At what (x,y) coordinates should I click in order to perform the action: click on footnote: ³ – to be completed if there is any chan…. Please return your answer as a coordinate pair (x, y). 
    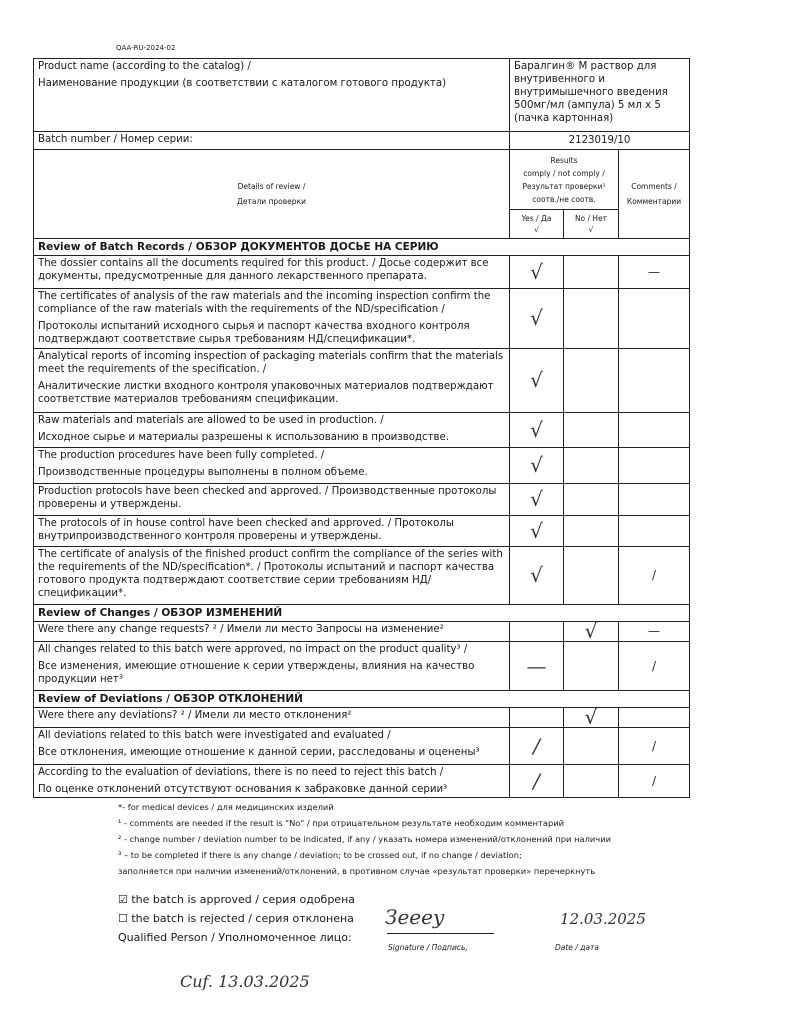
    Looking at the image, I should click on (320, 855).